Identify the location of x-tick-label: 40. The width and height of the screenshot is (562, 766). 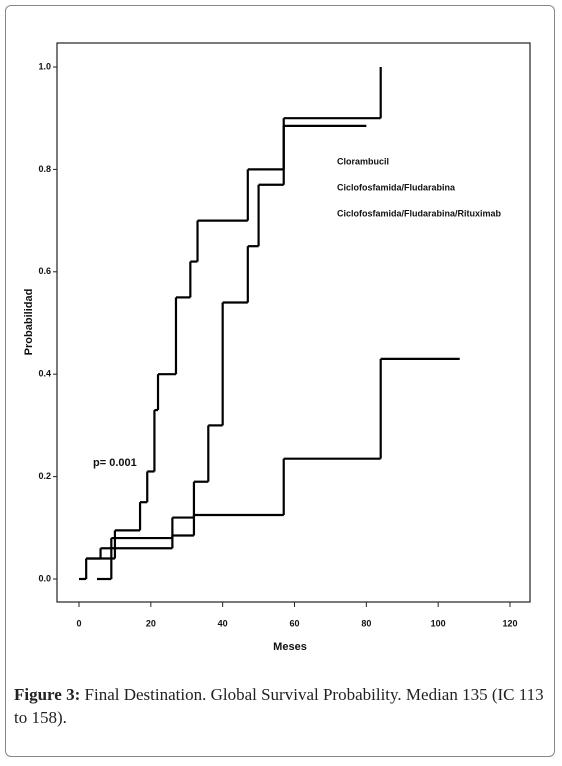
(223, 623).